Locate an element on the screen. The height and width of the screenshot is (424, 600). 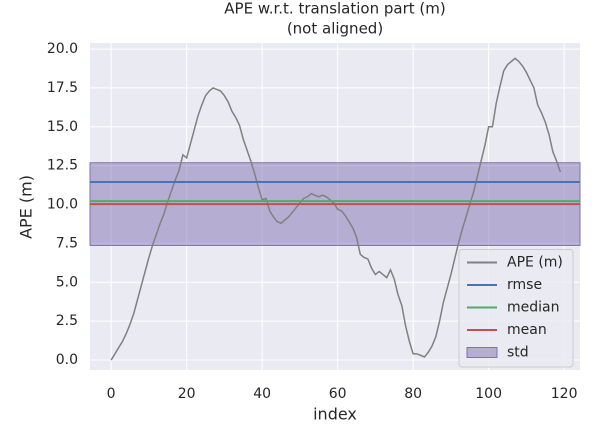
y-tick-label: 15.0 is located at coordinates (62, 127).